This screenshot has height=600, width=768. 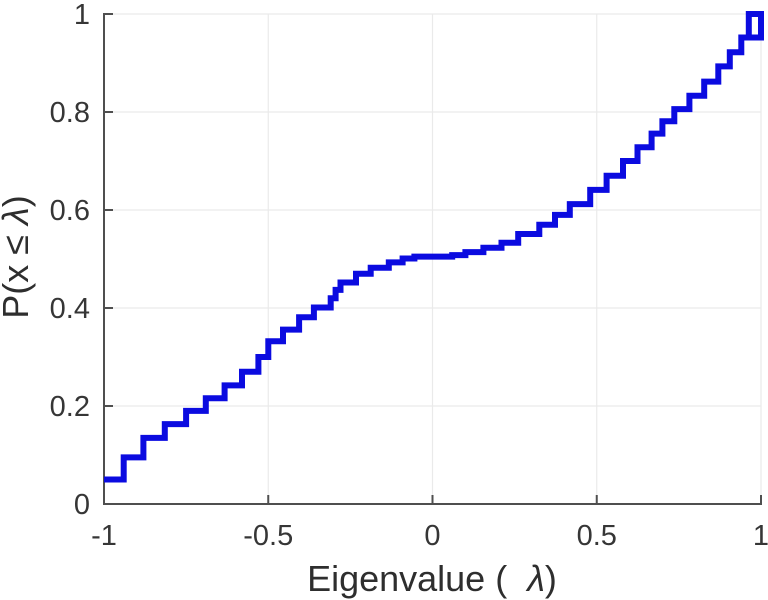 What do you see at coordinates (82, 505) in the screenshot?
I see `y-tick-label: 0` at bounding box center [82, 505].